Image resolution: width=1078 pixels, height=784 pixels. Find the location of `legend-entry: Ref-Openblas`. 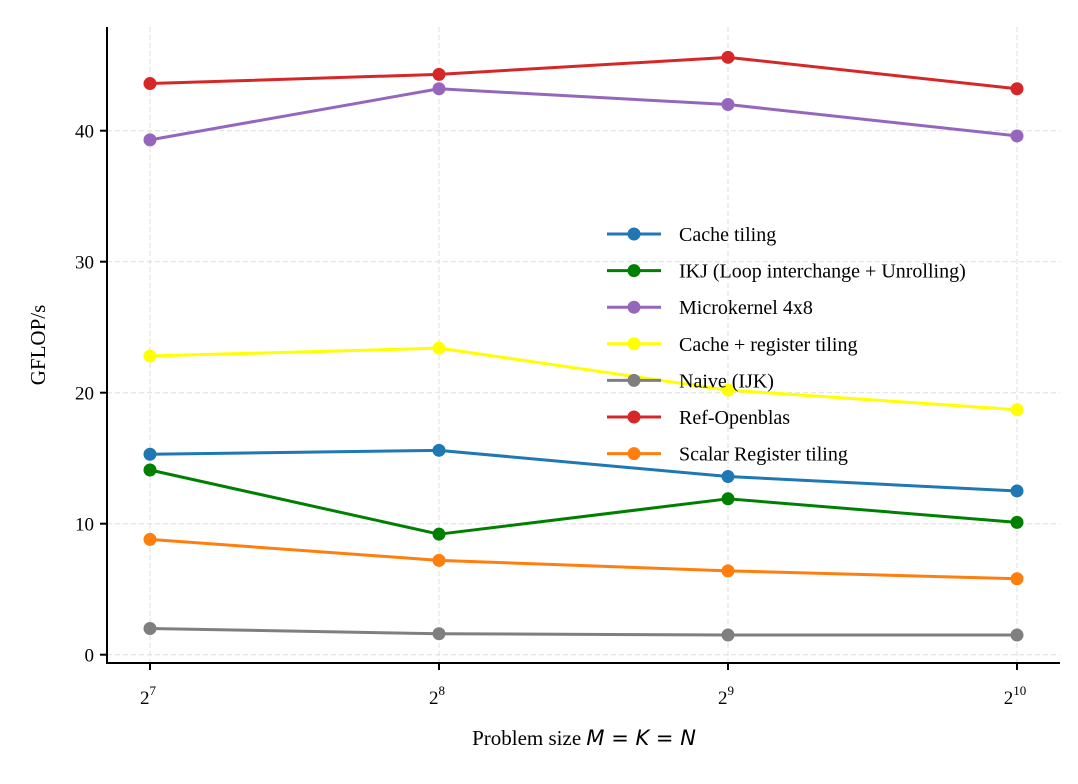

legend-entry: Ref-Openblas is located at coordinates (698, 418).